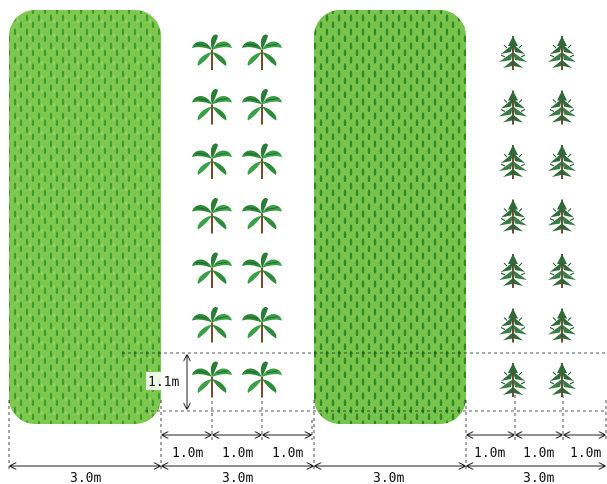 The image size is (607, 484). Describe the element at coordinates (537, 216) in the screenshot. I see `conifer-seedling-grid` at that location.